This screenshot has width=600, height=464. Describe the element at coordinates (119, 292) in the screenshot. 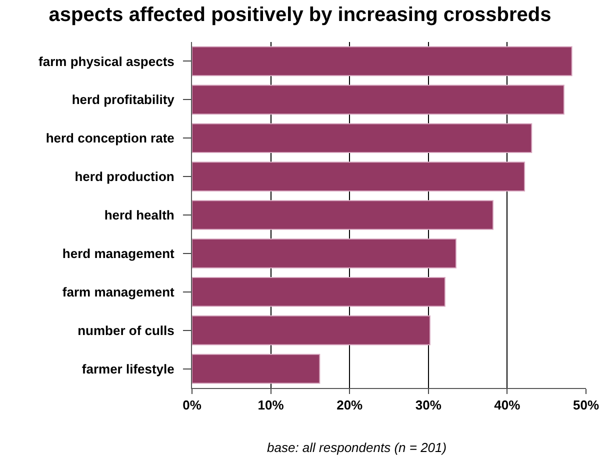

I see `y-tick-label: farm management` at that location.